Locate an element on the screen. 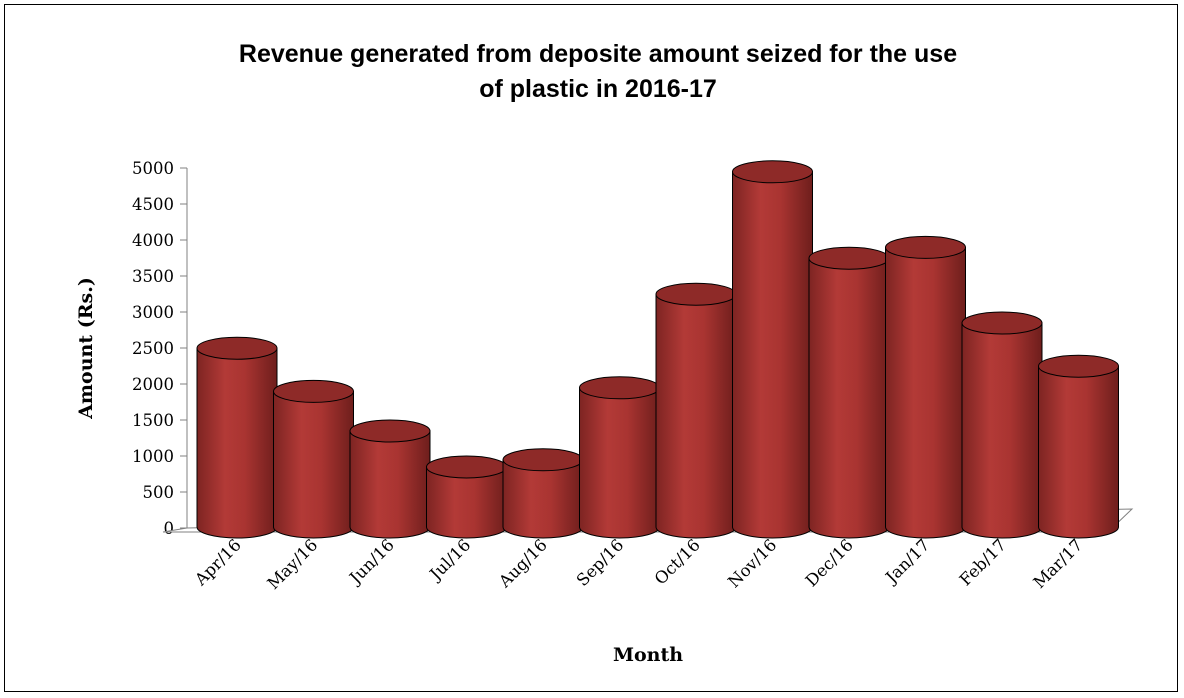 The image size is (1184, 698). x-tick-label: Sep/16 is located at coordinates (600, 562).